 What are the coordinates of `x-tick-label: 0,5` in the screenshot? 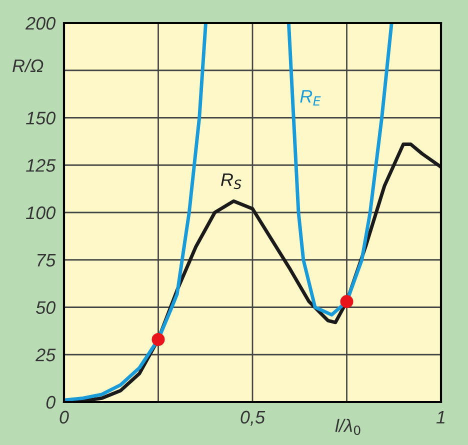 It's located at (253, 418).